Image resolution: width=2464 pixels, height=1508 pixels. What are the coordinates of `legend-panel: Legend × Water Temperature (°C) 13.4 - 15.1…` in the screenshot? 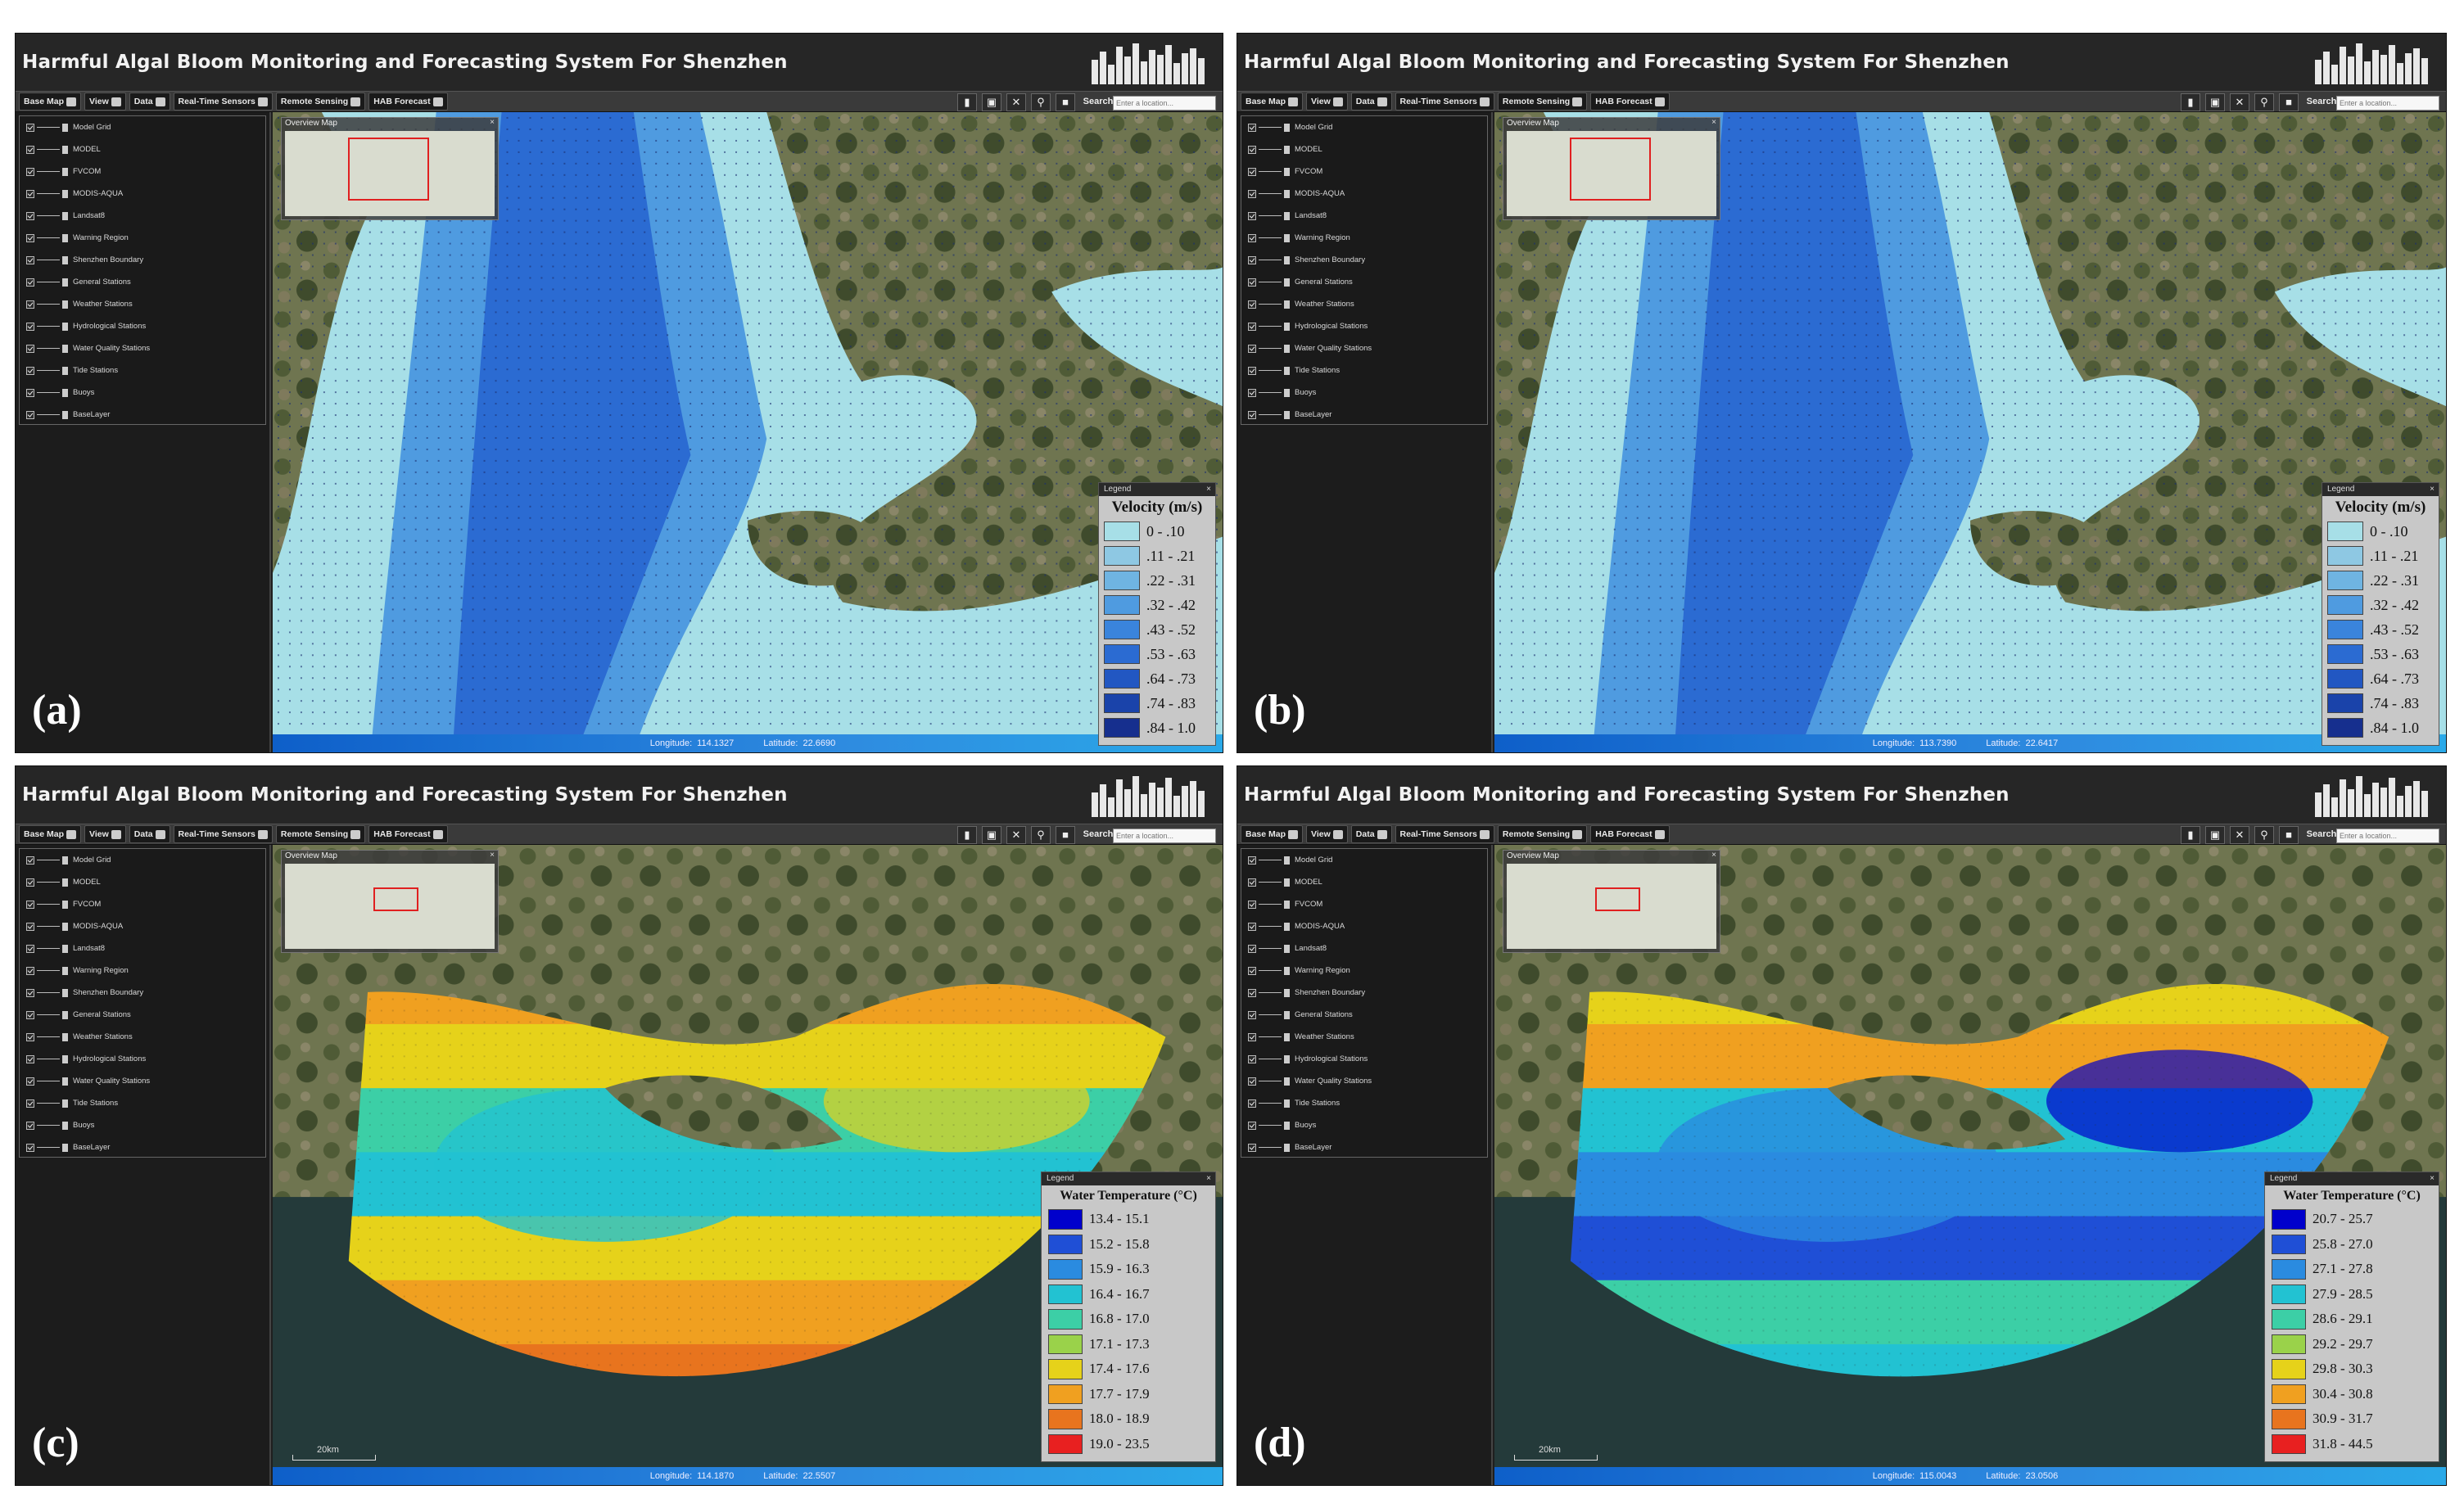 It's located at (1128, 1317).